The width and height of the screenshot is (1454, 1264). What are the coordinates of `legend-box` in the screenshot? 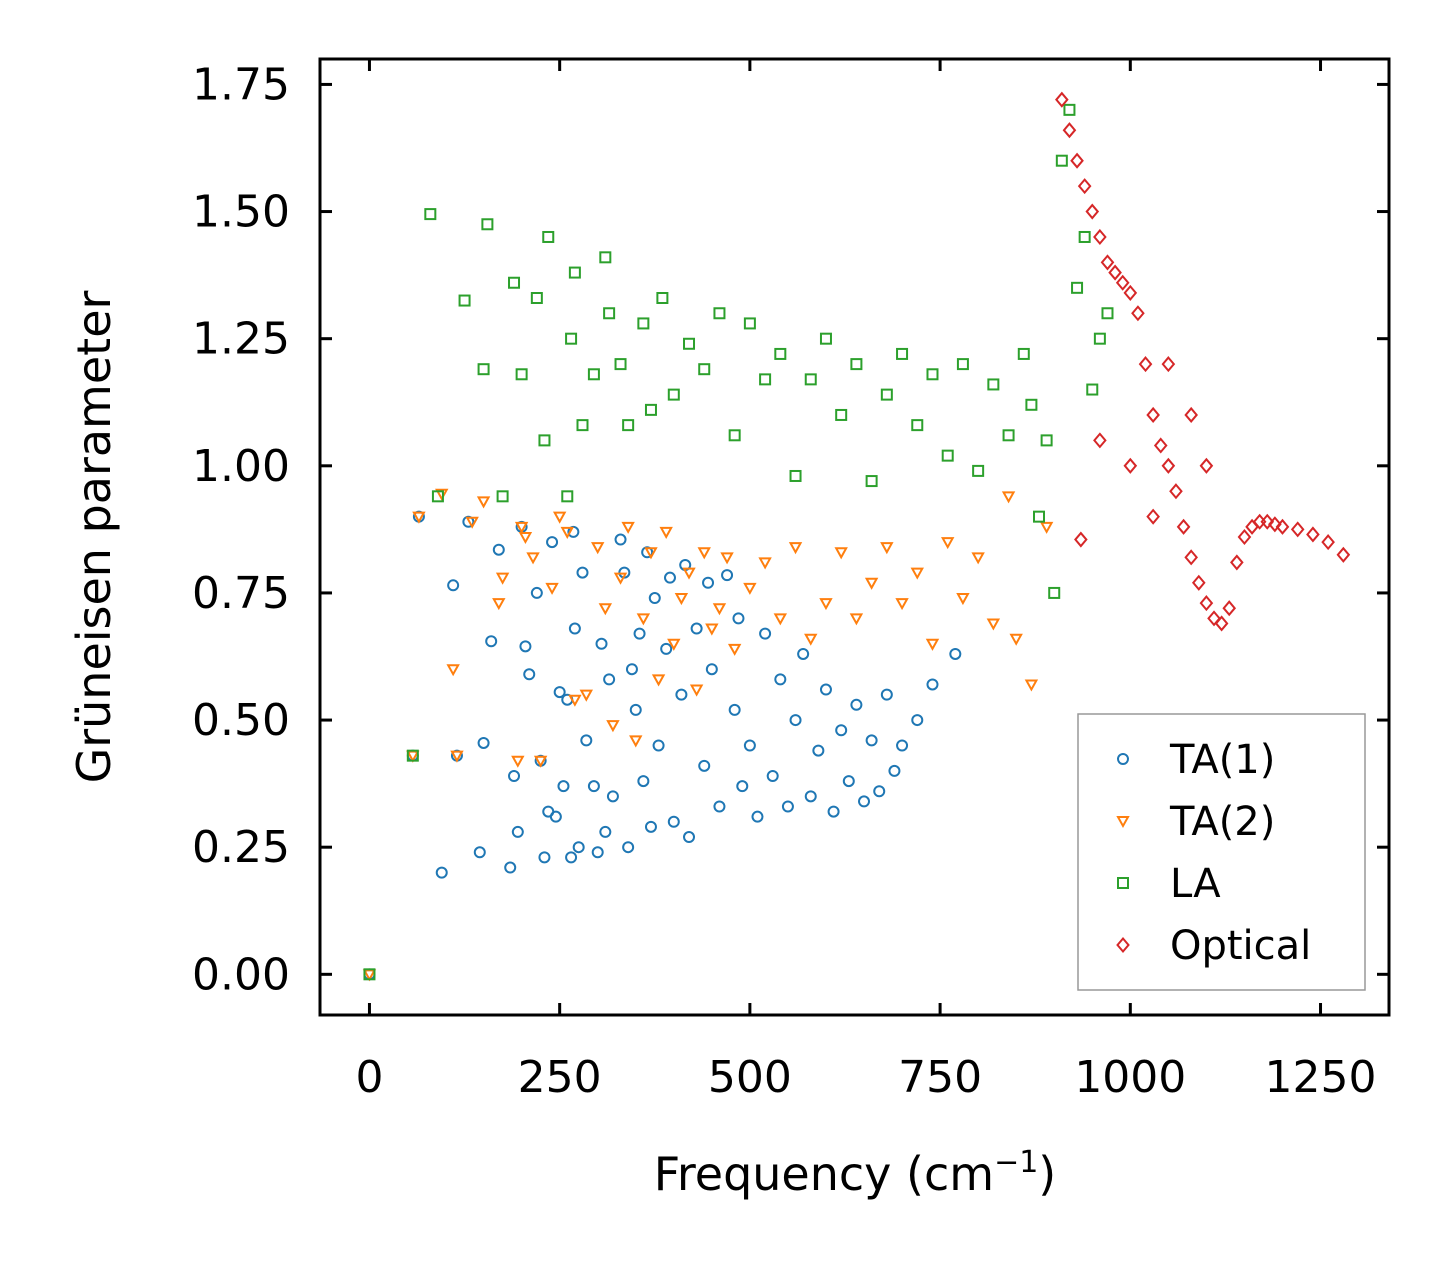 It's located at (1221, 852).